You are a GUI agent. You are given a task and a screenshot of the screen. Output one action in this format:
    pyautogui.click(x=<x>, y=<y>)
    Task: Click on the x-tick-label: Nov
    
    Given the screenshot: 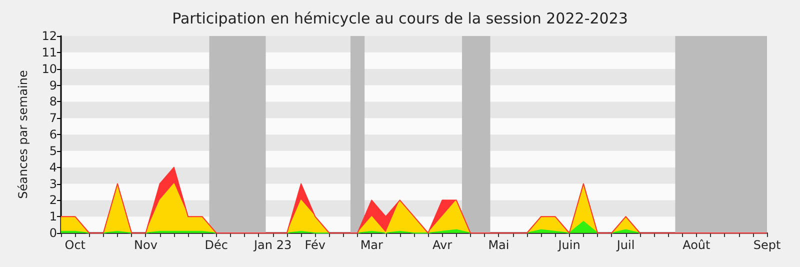 What is the action you would take?
    pyautogui.click(x=146, y=245)
    